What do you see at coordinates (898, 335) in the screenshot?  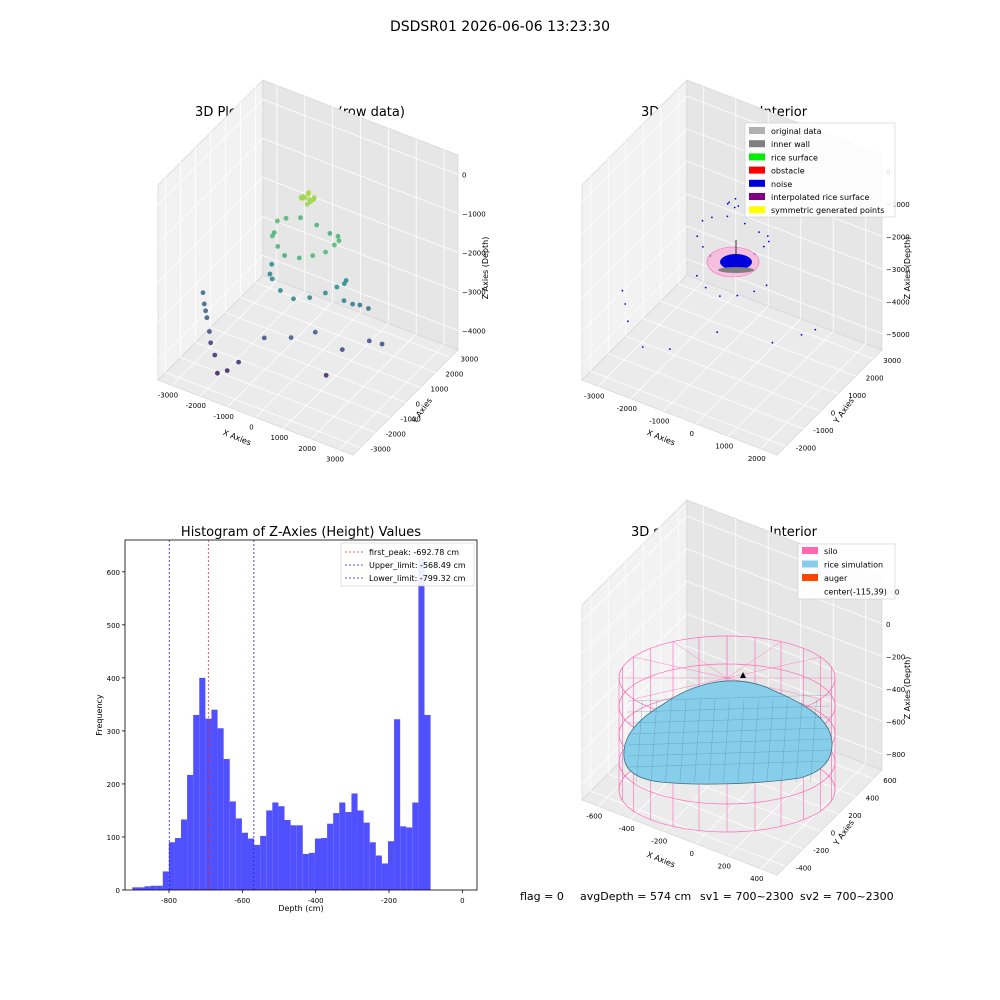 I see `classify-z-tick: −5000` at bounding box center [898, 335].